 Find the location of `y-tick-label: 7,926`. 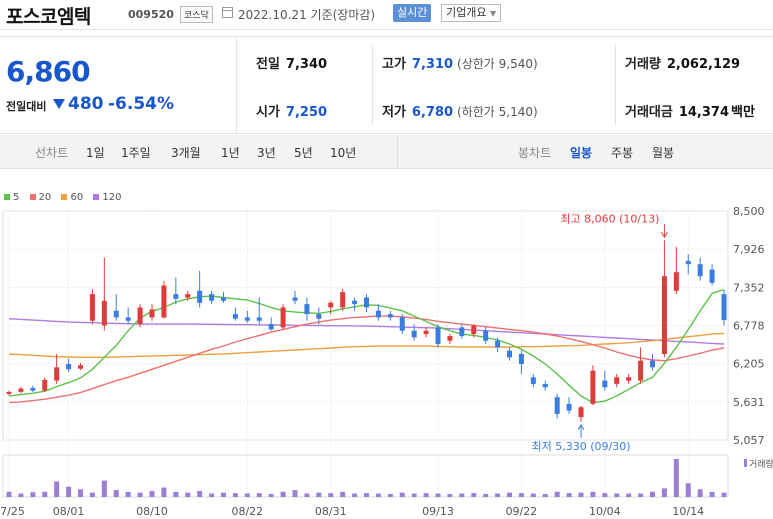

y-tick-label: 7,926 is located at coordinates (749, 249).